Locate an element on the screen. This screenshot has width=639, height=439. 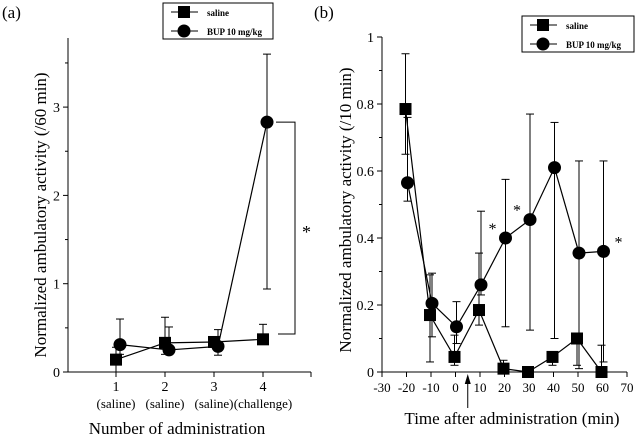
x-tick-label: 30 is located at coordinates (529, 387).